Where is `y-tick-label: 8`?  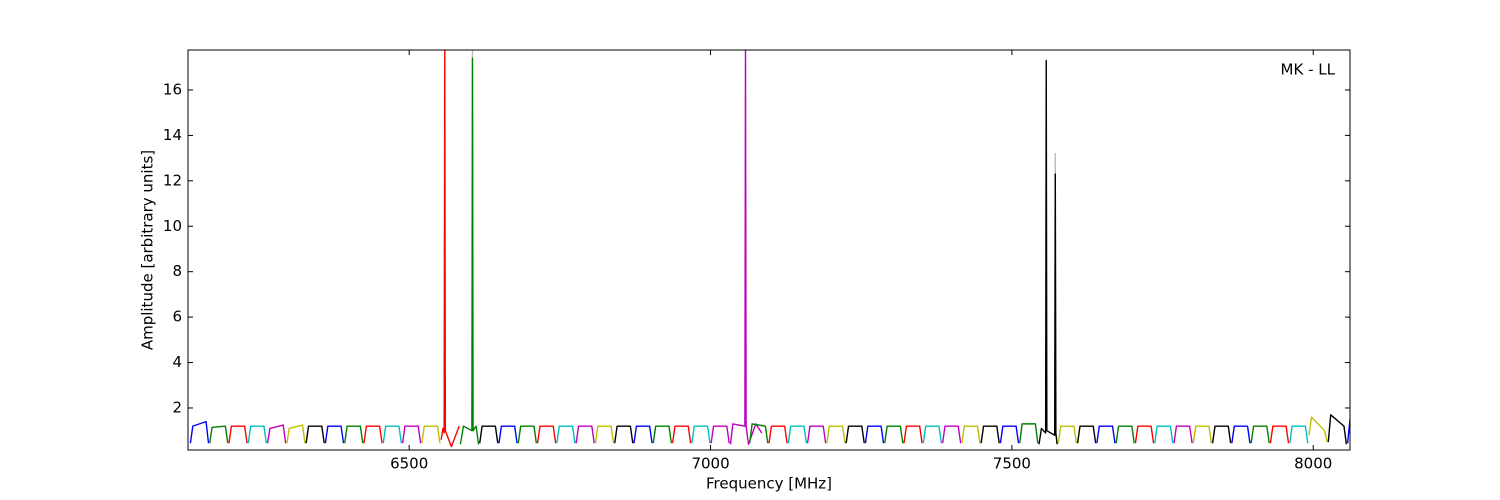 y-tick-label: 8 is located at coordinates (177, 271).